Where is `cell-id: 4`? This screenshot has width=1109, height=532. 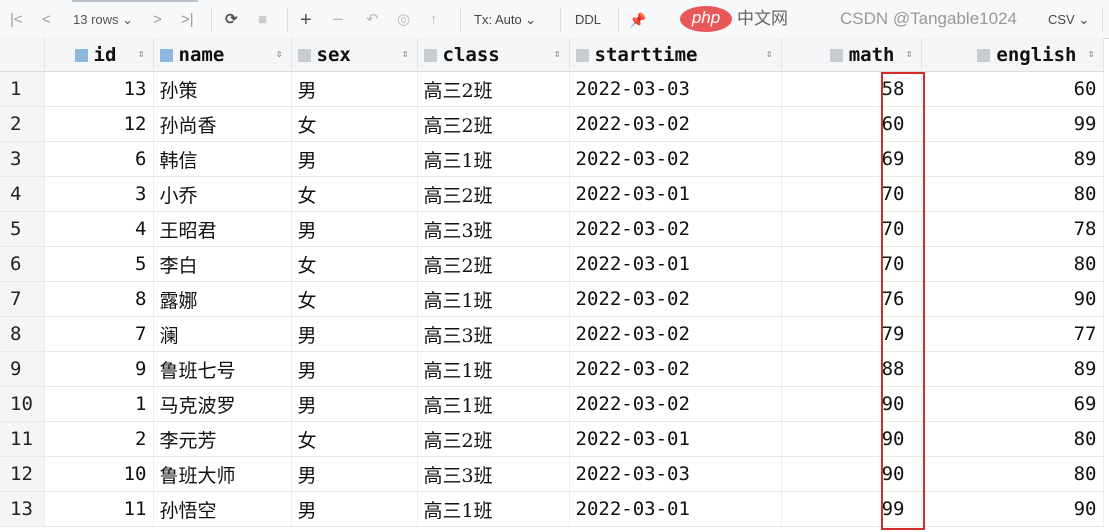
cell-id: 4 is located at coordinates (99, 229).